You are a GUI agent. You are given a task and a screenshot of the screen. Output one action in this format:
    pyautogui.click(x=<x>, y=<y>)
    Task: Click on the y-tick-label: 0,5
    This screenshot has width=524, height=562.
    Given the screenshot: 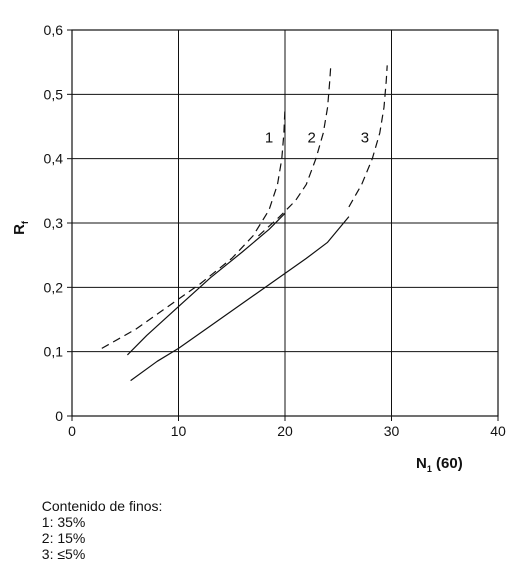 What is the action you would take?
    pyautogui.click(x=54, y=94)
    